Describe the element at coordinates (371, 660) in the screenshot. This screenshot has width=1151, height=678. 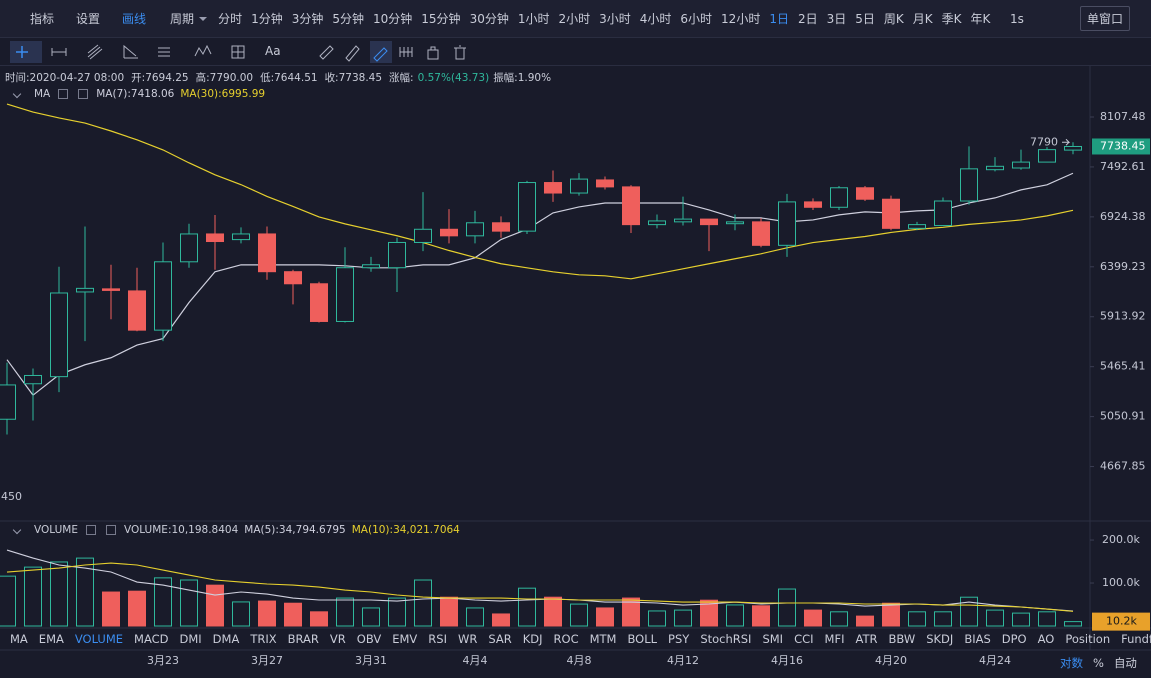
I see `x-tick-label: 3月31` at that location.